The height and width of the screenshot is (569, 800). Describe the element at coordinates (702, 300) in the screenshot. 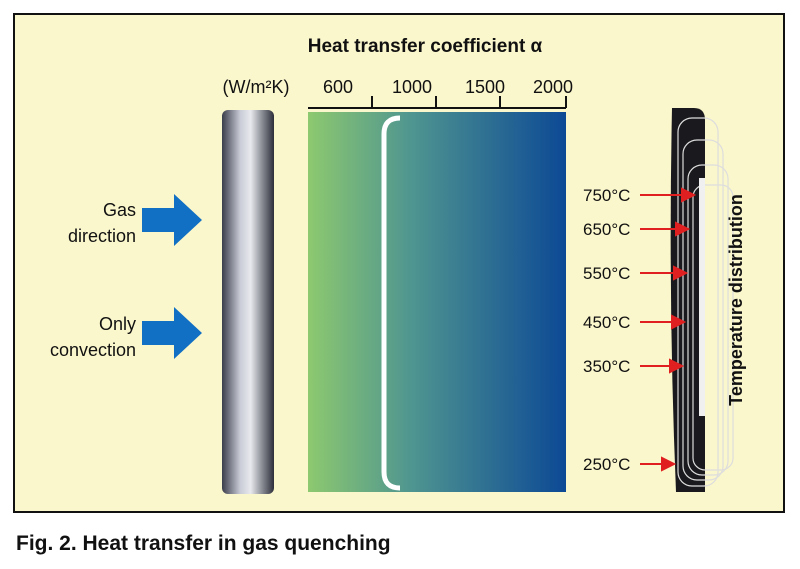

I see `temperature-profile` at that location.